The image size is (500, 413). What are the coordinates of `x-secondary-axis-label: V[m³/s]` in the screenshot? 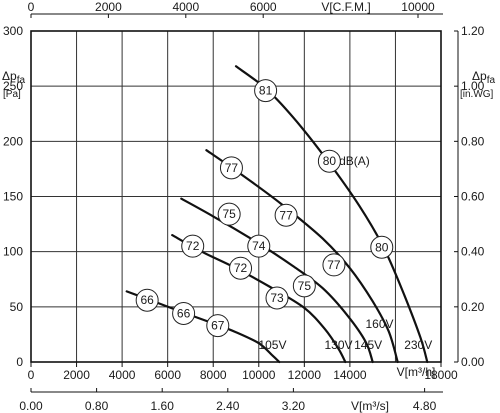 It's located at (370, 406).